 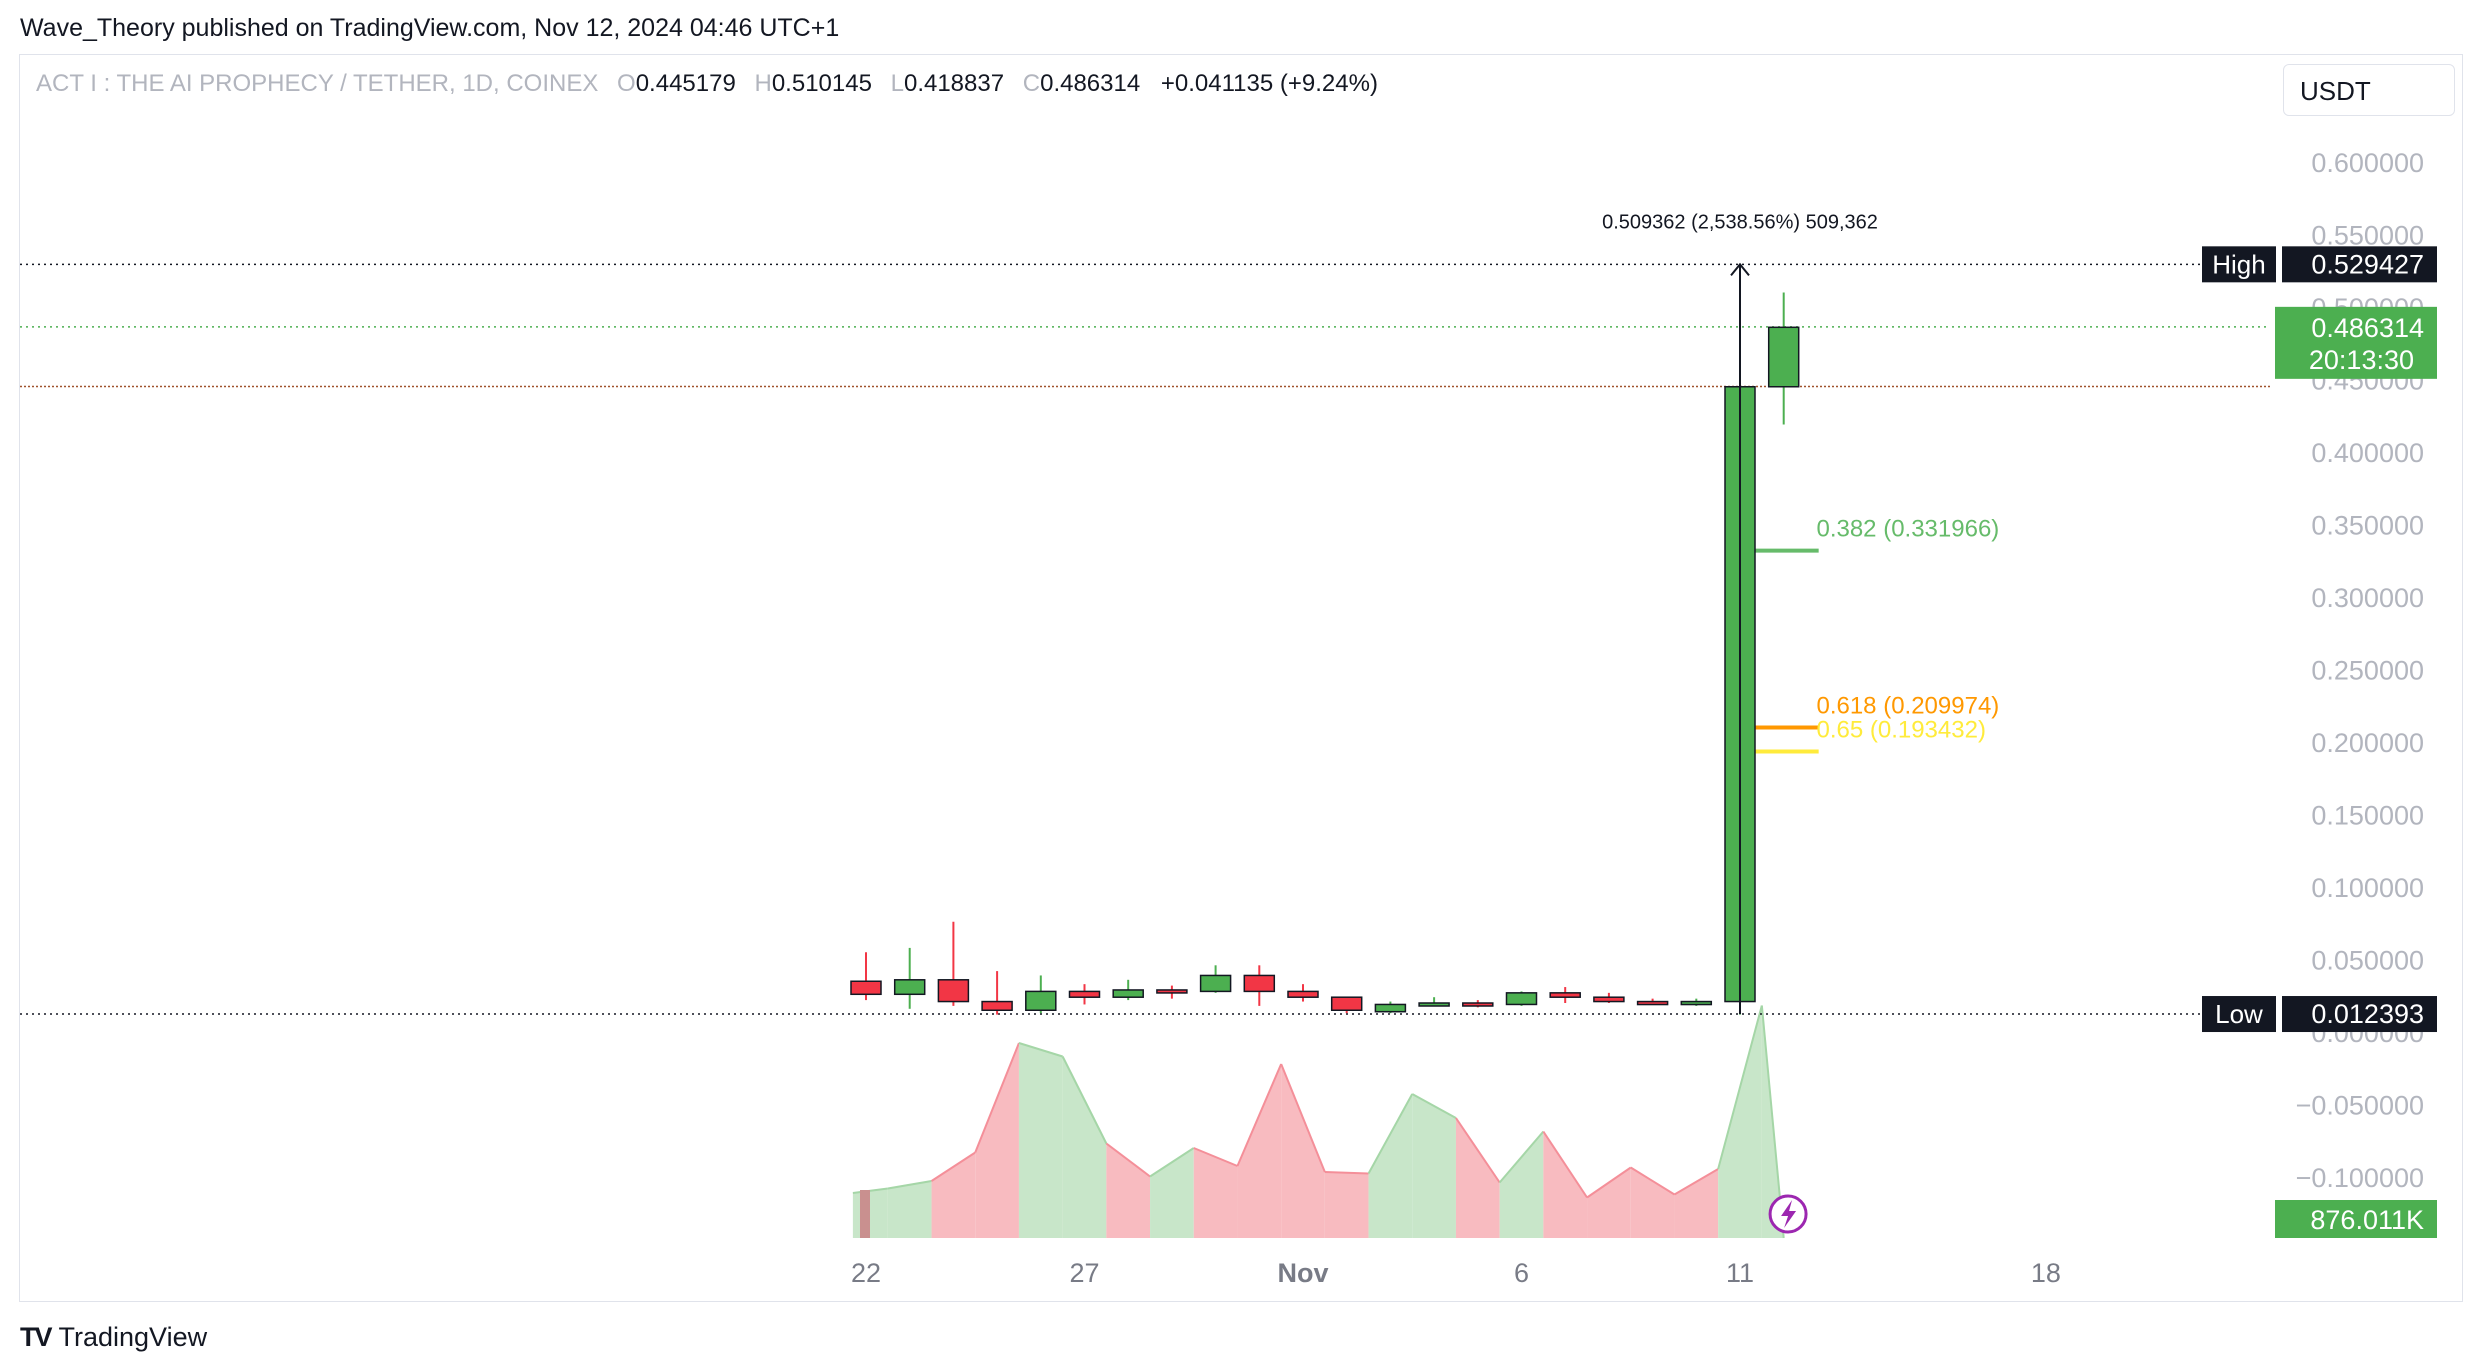 I want to click on y-tick-label: 0.350000, so click(x=2367, y=526).